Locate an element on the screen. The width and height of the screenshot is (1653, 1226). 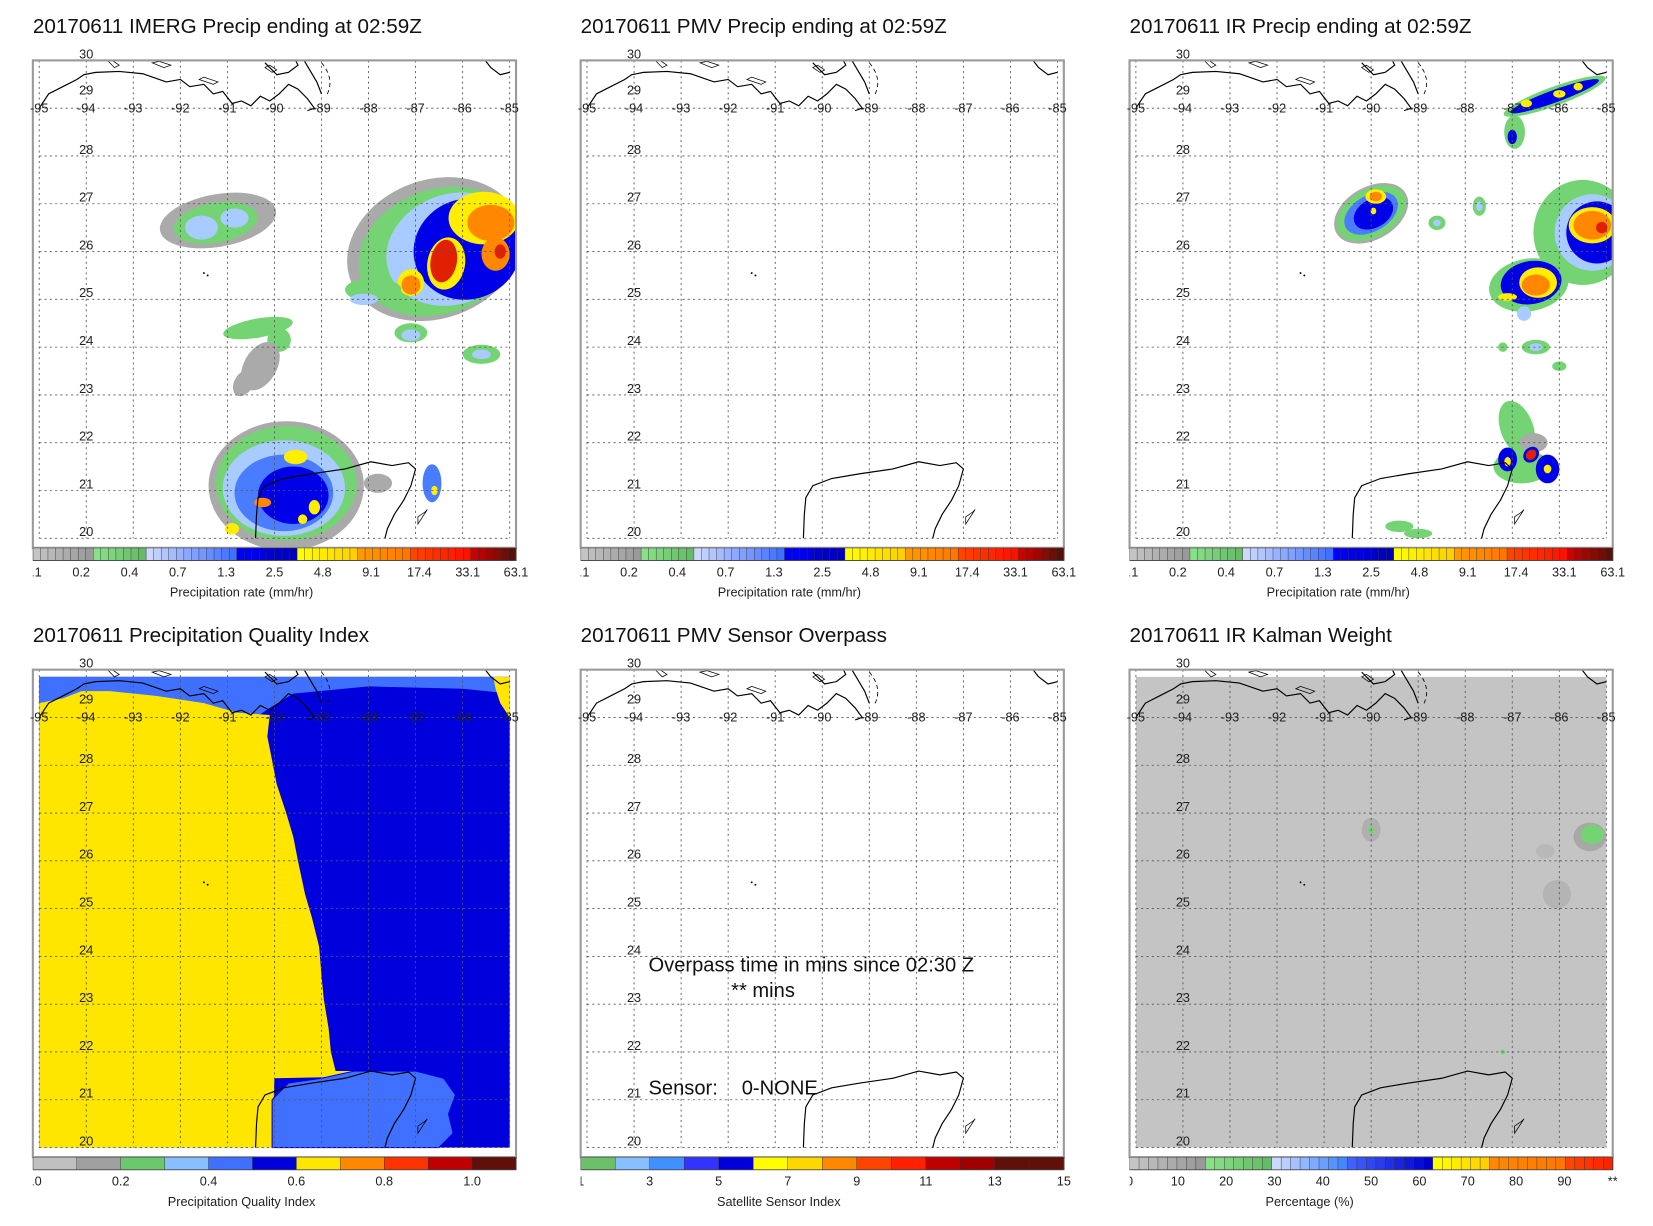
cozumel-island is located at coordinates (970, 1126).